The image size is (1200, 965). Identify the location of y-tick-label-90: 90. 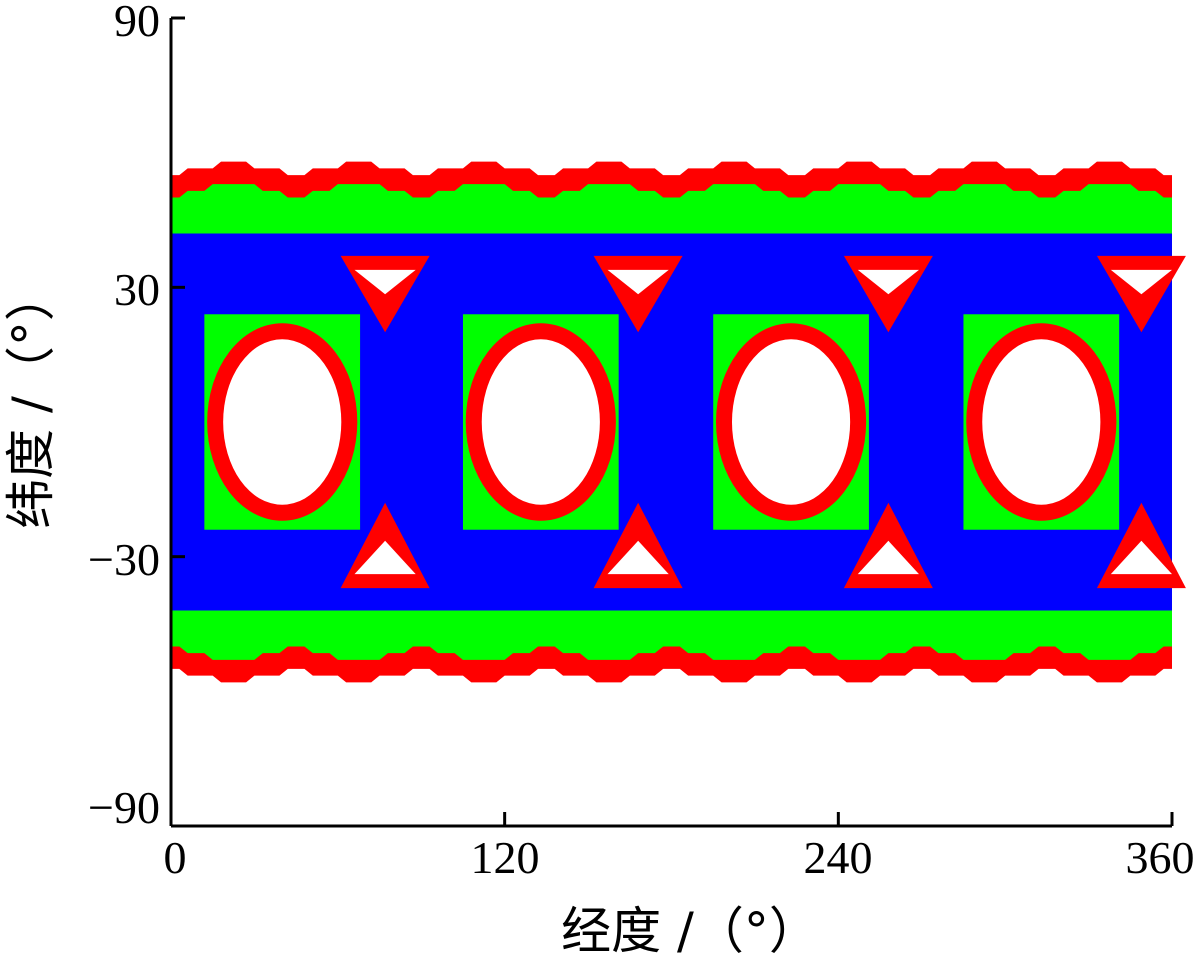
(137, 23).